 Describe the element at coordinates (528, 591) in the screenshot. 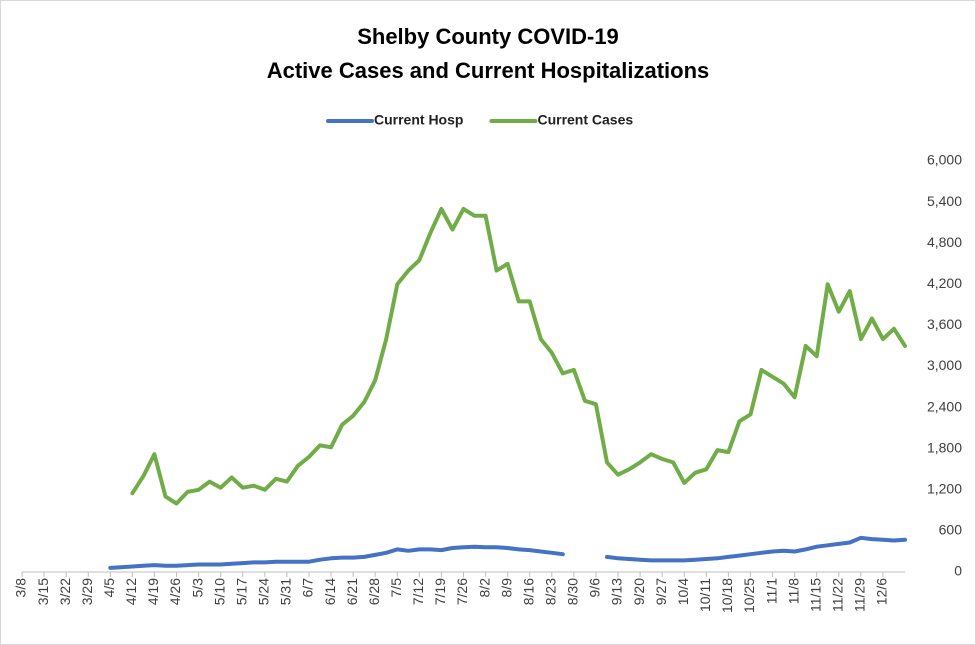

I see `x-tick-label: 8/16` at that location.